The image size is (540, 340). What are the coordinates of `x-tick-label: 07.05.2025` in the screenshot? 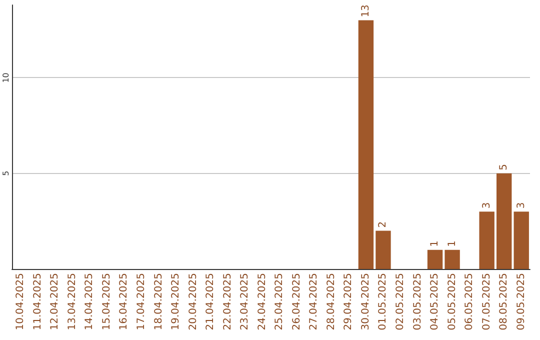 It's located at (486, 301).